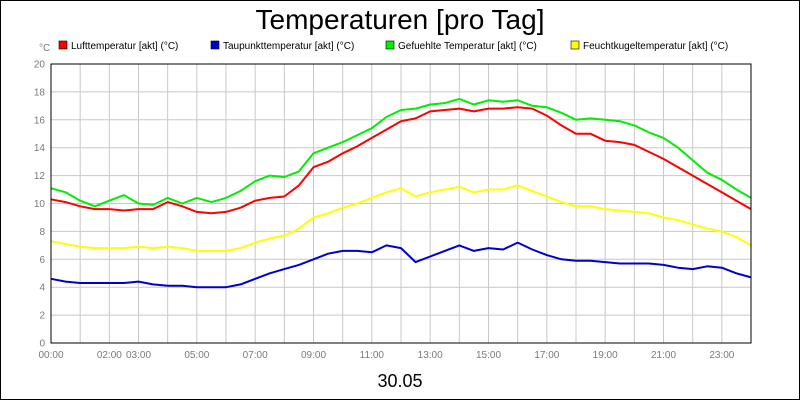 This screenshot has width=800, height=400. What do you see at coordinates (42, 344) in the screenshot?
I see `y-tick-label: 0` at bounding box center [42, 344].